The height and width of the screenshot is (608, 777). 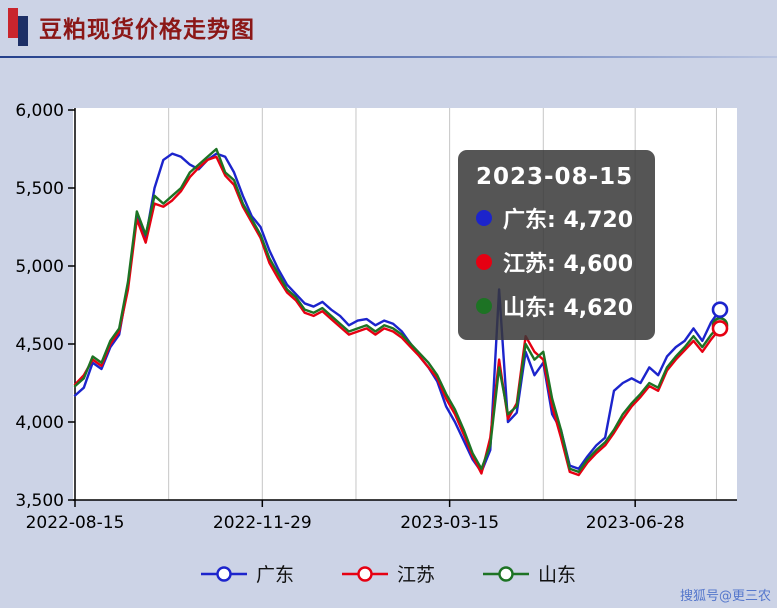 I want to click on watermark: 搜狐号@更三农, so click(x=725, y=596).